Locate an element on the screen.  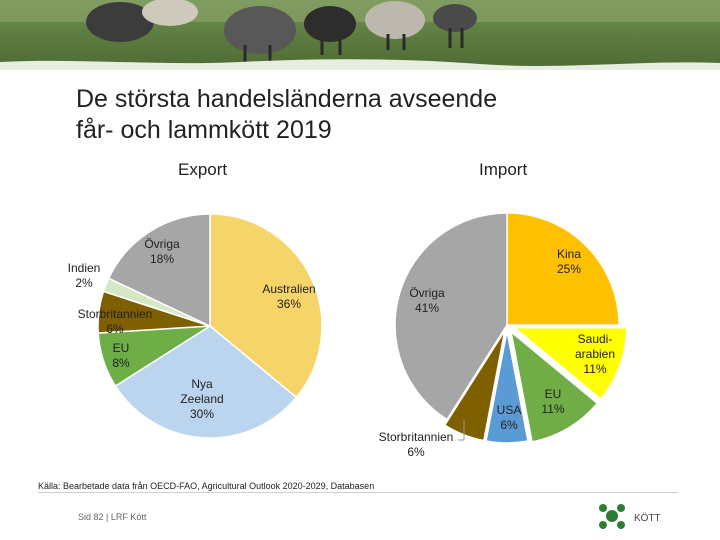
import-leader-line is located at coordinates (461, 430).